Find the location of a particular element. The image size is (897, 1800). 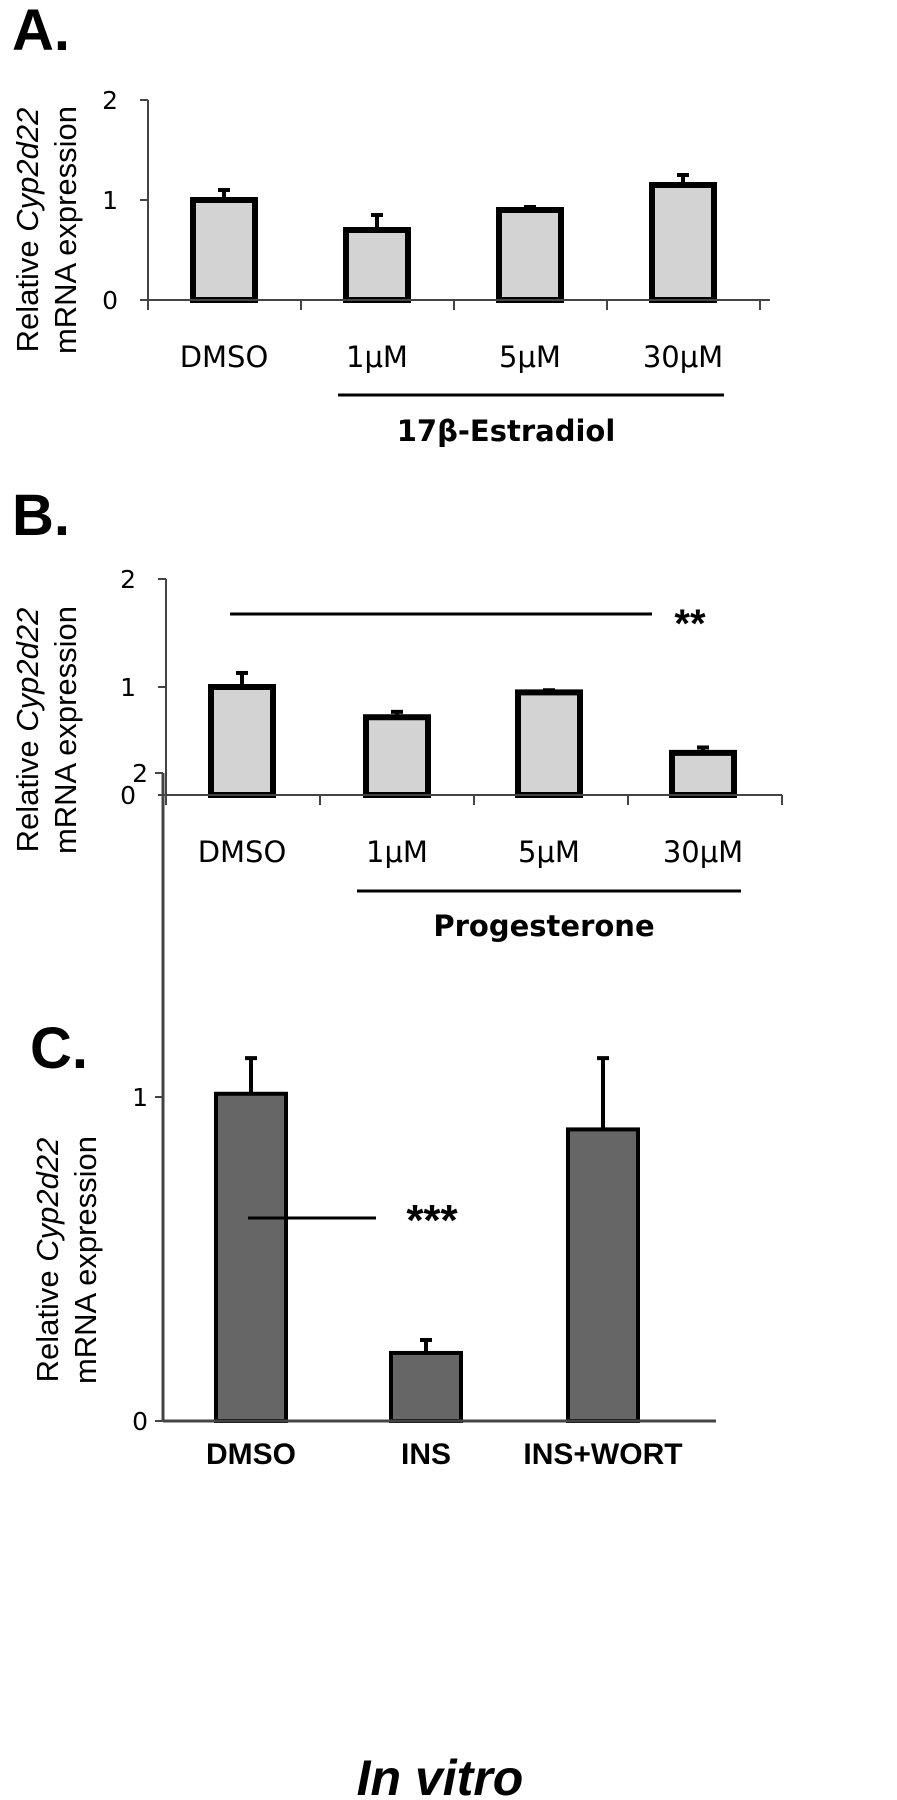

y-axis-label-a-line1: Relative Cyp2d22 is located at coordinates (27, 230).